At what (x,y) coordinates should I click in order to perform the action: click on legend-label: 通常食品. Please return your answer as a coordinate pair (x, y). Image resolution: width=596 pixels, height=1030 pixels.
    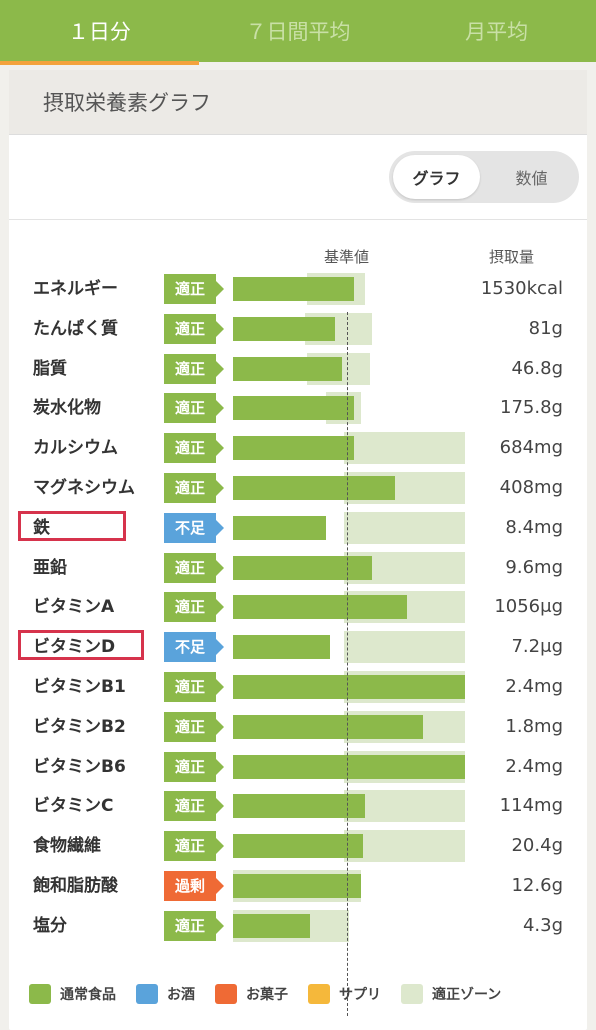
    Looking at the image, I should click on (88, 995).